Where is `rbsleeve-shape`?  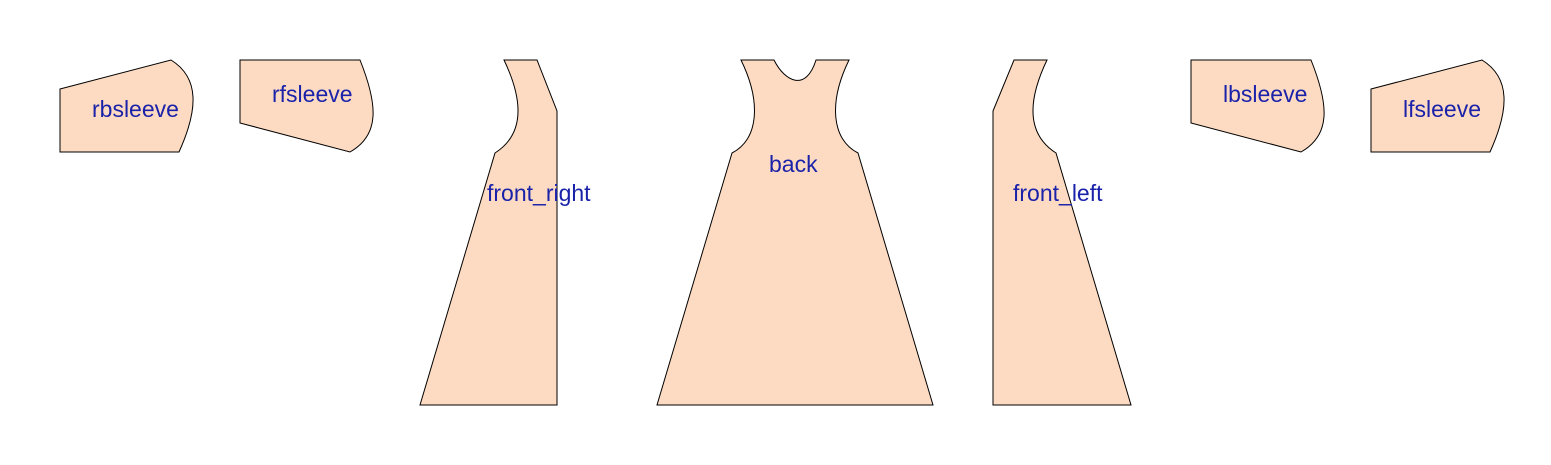
rbsleeve-shape is located at coordinates (126, 106).